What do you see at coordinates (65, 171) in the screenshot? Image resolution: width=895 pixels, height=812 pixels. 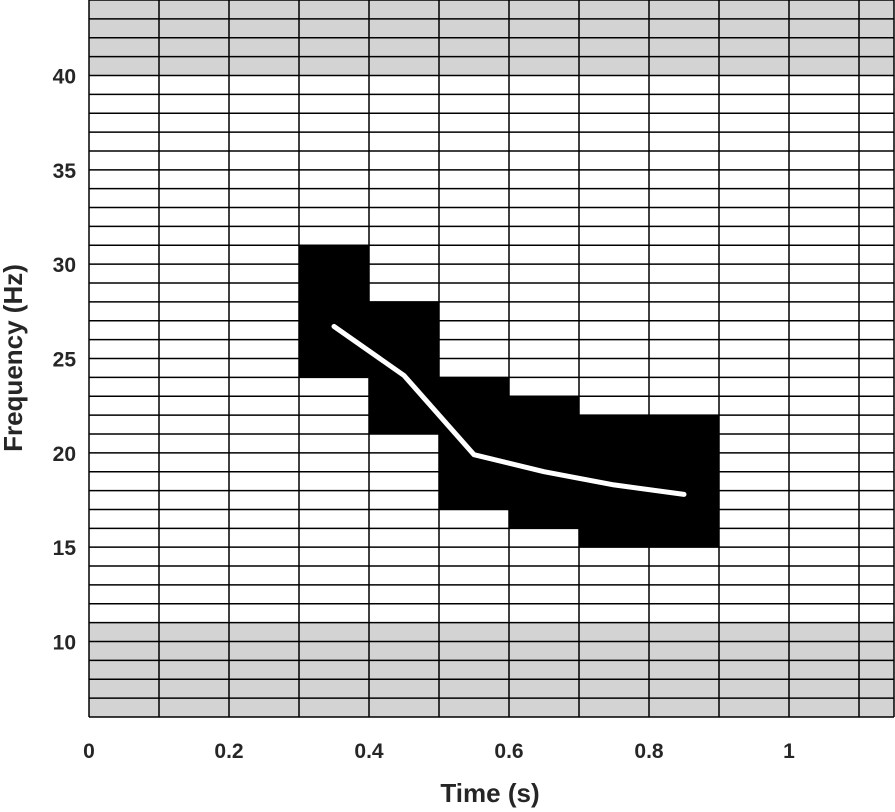 I see `y-tick-label: 35` at bounding box center [65, 171].